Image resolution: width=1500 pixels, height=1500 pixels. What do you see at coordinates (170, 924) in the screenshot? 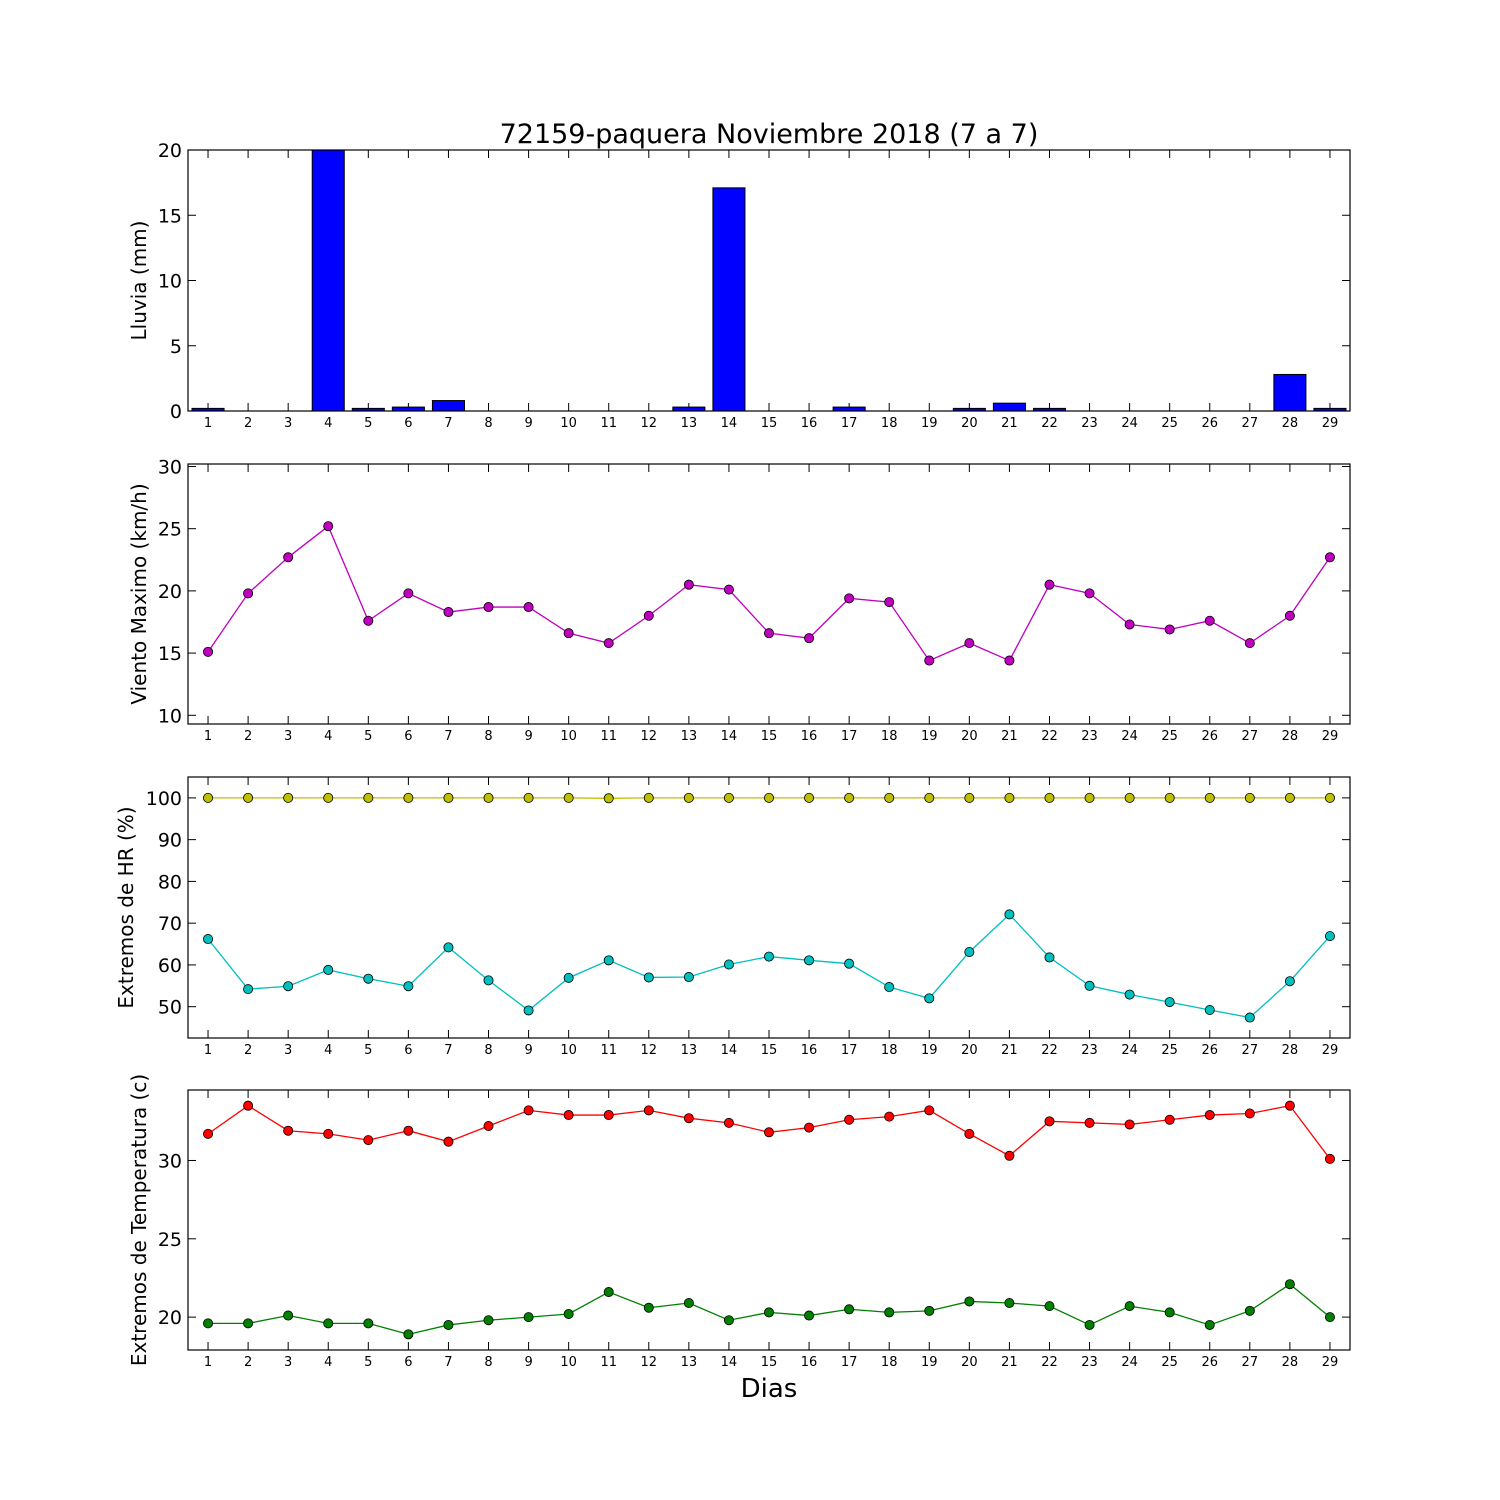
I see `y-tick-label: 70` at bounding box center [170, 924].